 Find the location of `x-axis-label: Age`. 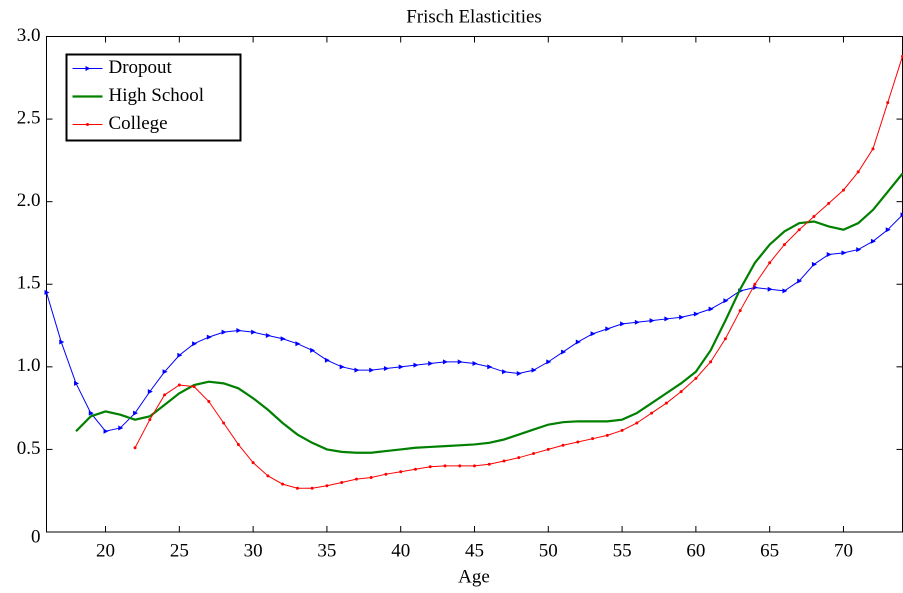

x-axis-label: Age is located at coordinates (474, 576).